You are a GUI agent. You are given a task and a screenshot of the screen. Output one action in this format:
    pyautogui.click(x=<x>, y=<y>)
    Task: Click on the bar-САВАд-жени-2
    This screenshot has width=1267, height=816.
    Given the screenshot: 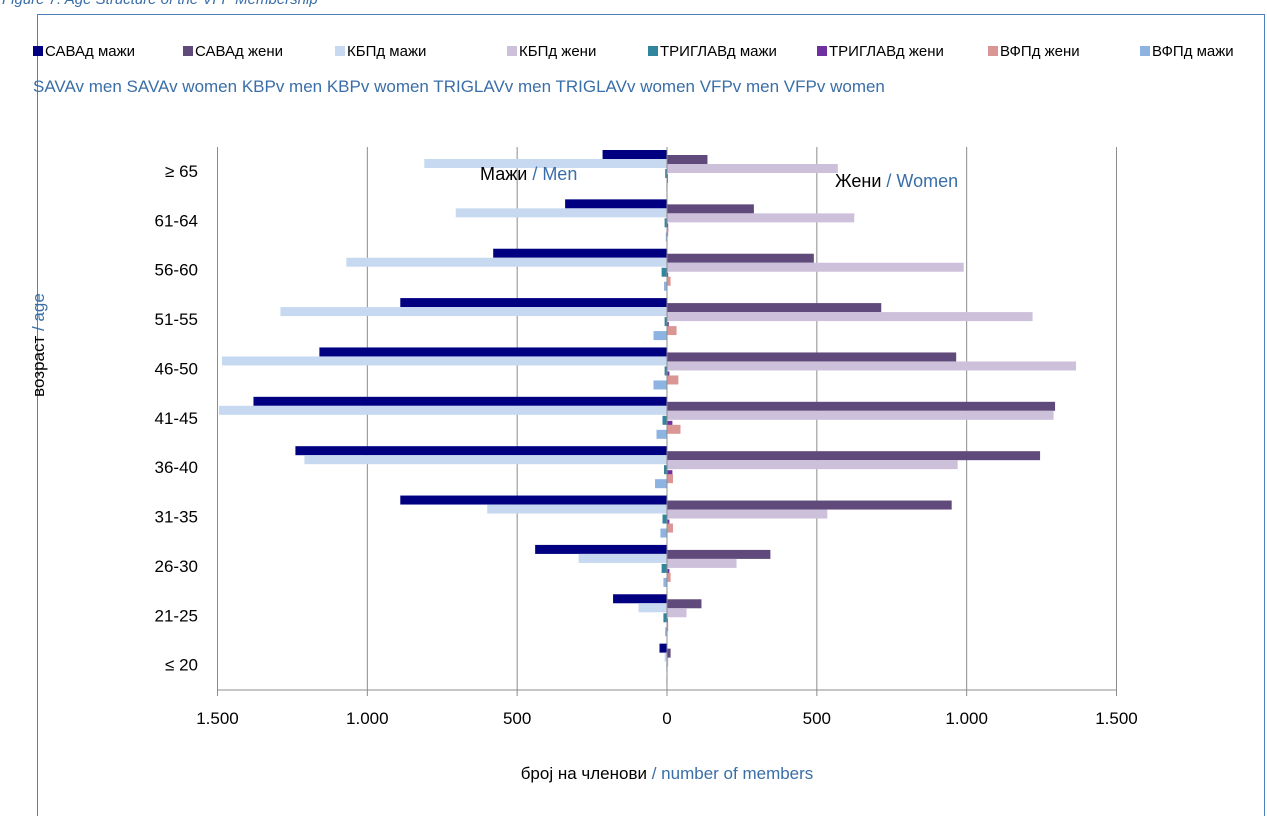 What is the action you would take?
    pyautogui.click(x=740, y=258)
    